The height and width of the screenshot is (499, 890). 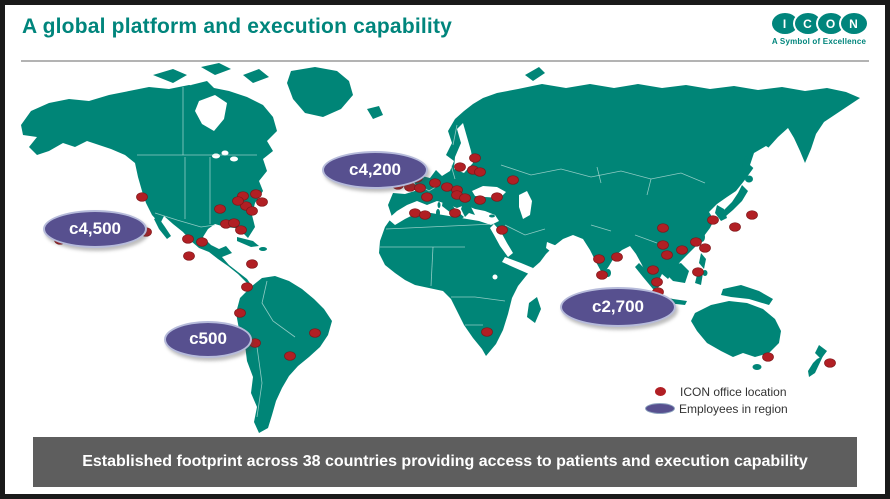 What do you see at coordinates (733, 408) in the screenshot?
I see `legend-label-employees: Employees in region` at bounding box center [733, 408].